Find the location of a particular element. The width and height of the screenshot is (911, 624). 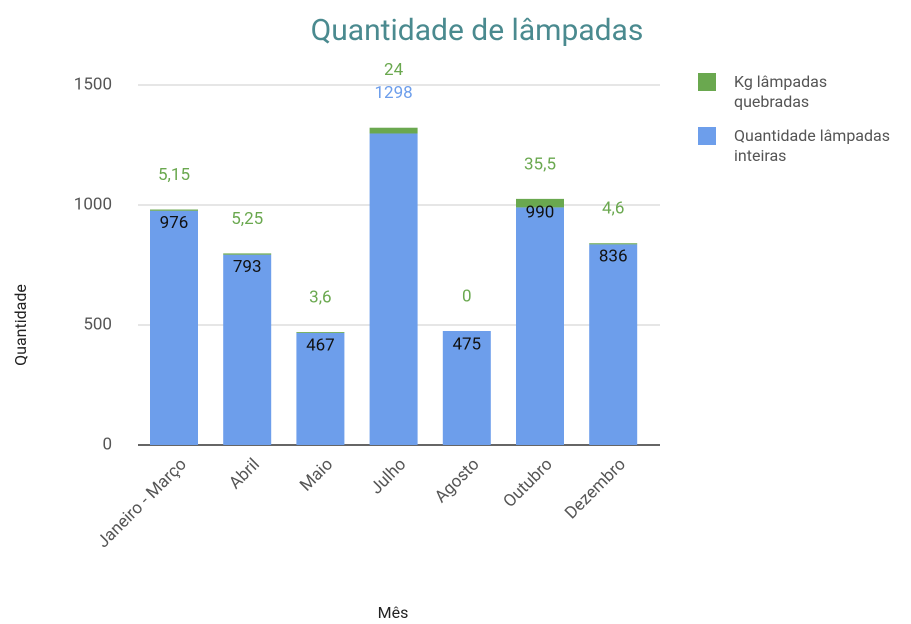

legend-label: Kg lâmpadas quebradas is located at coordinates (781, 91).